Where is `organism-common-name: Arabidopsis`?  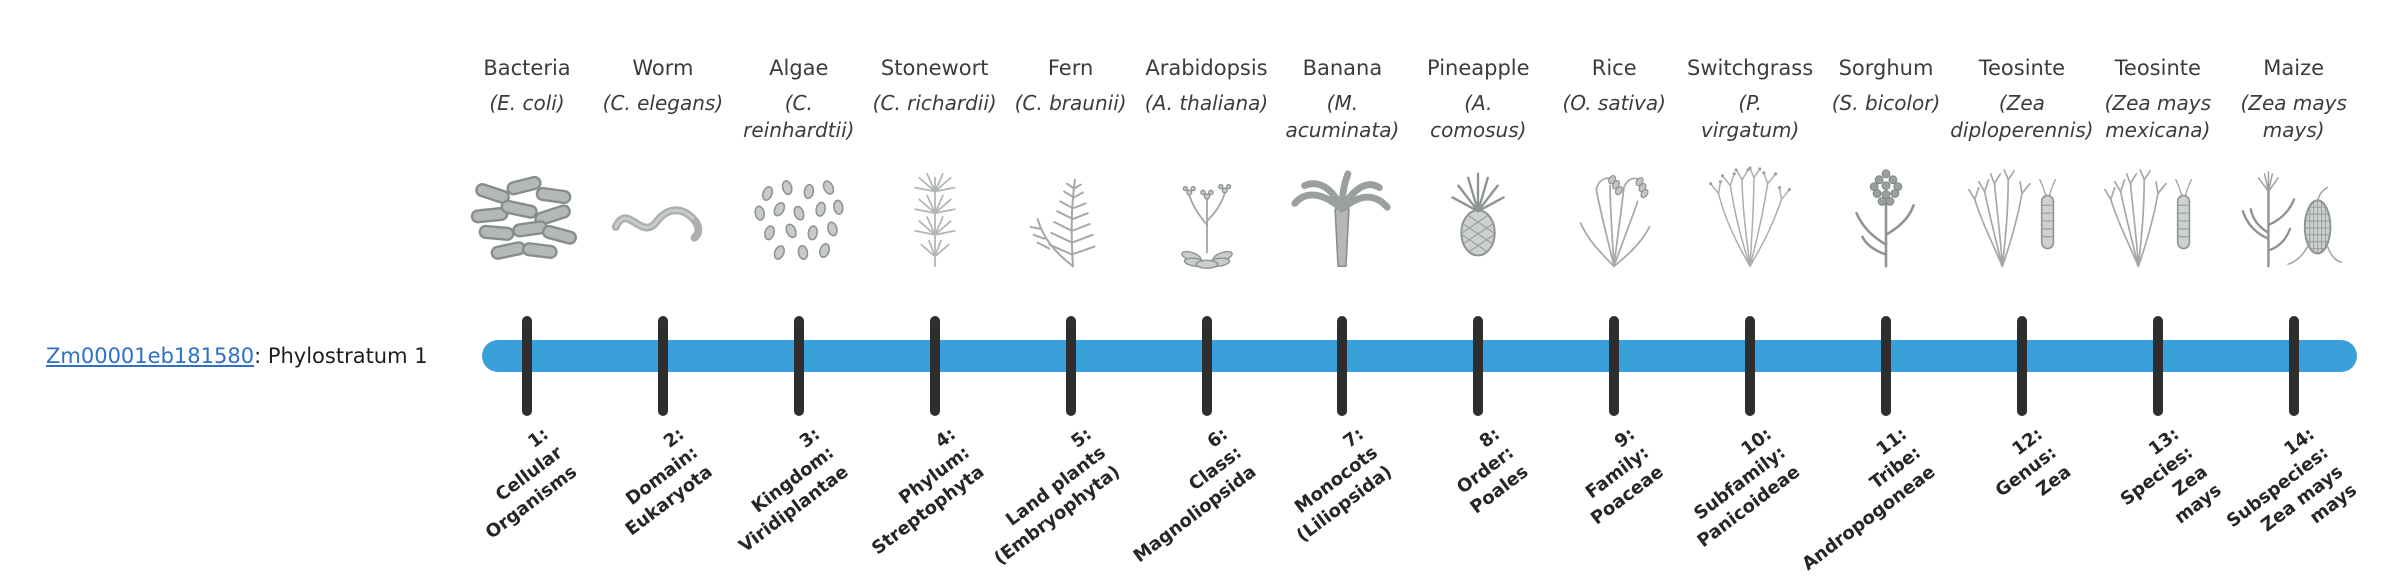 organism-common-name: Arabidopsis is located at coordinates (1206, 68).